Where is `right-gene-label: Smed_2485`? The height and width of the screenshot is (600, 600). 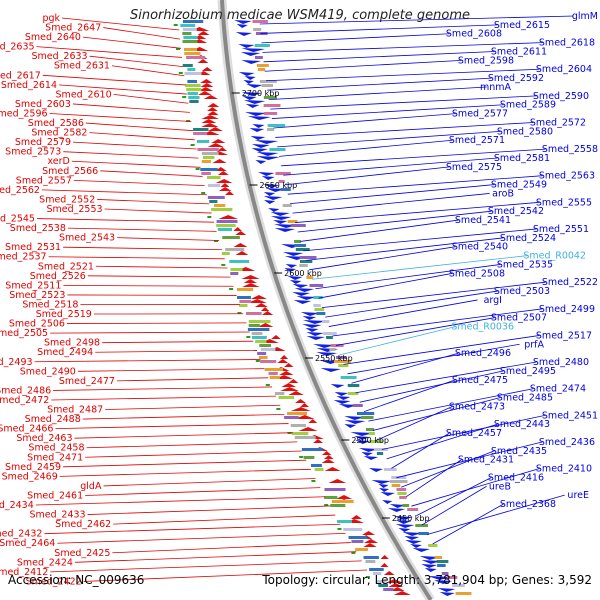
right-gene-label: Smed_2485 is located at coordinates (525, 398).